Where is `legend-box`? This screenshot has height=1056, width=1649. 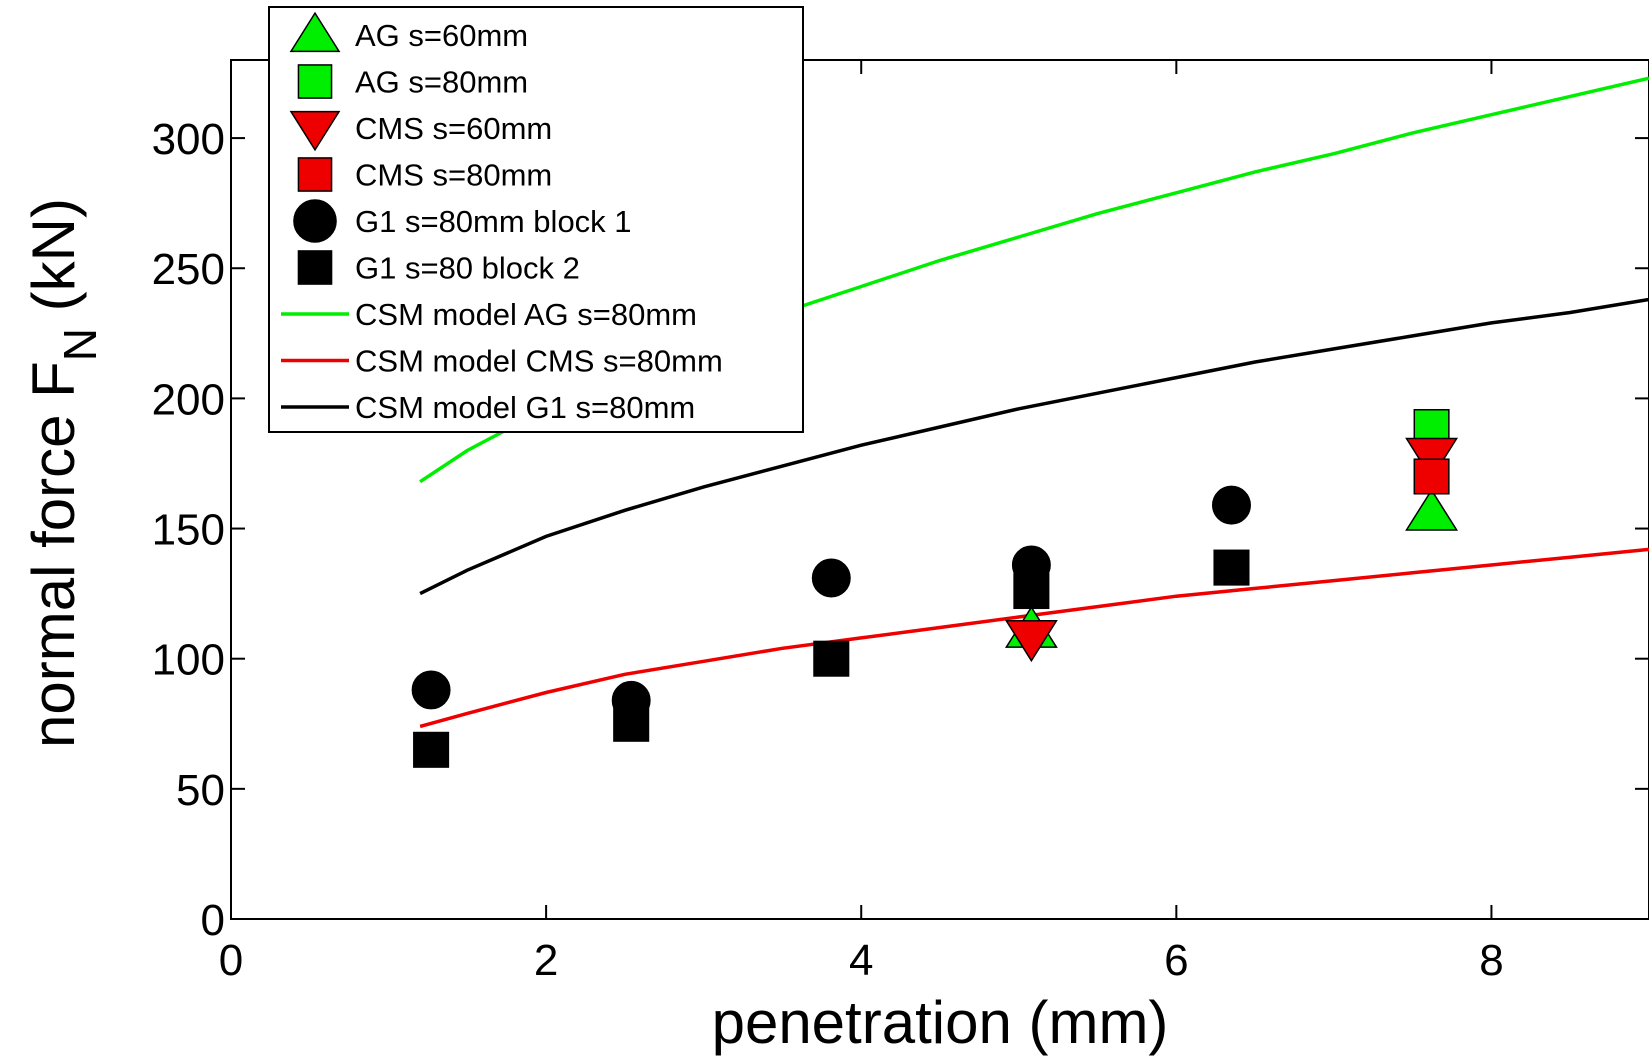
legend-box is located at coordinates (536, 219).